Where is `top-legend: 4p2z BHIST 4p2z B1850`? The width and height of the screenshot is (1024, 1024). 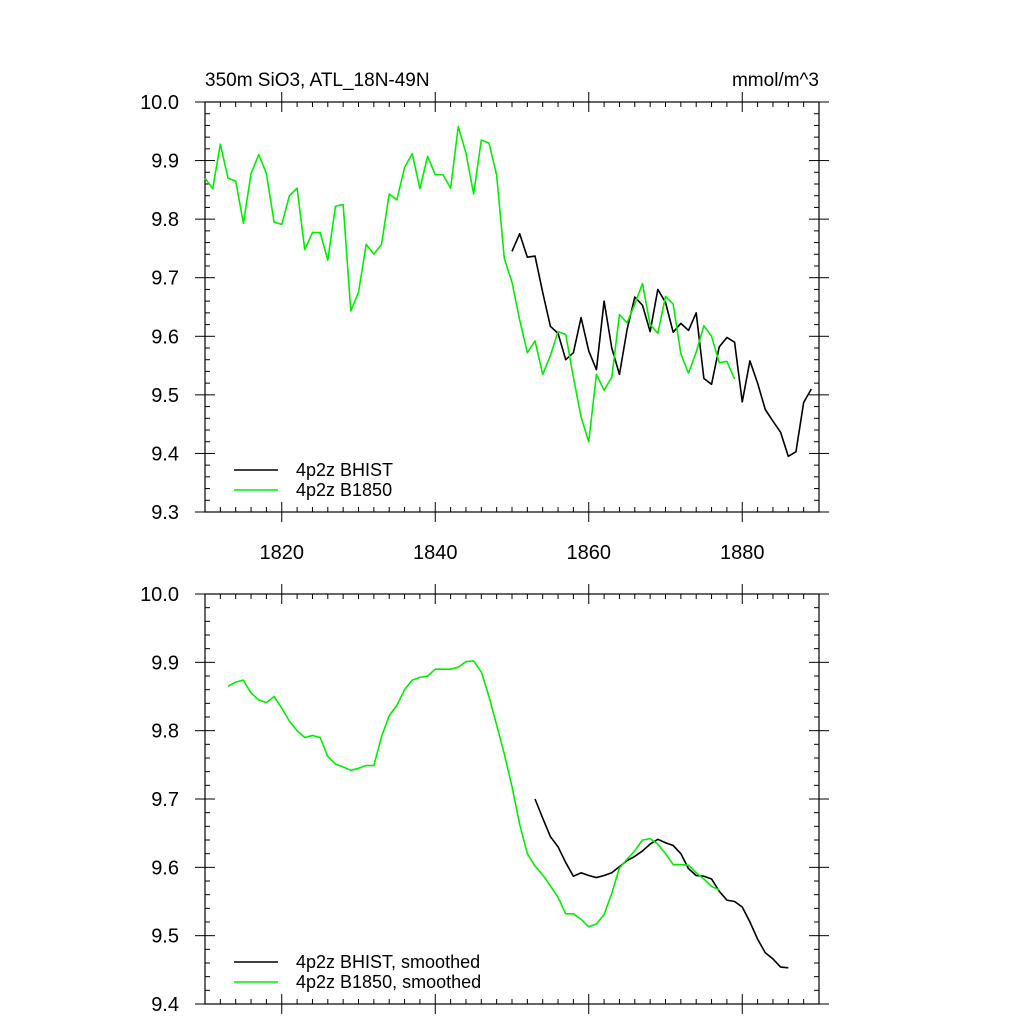
top-legend: 4p2z BHIST 4p2z B1850 is located at coordinates (313, 480).